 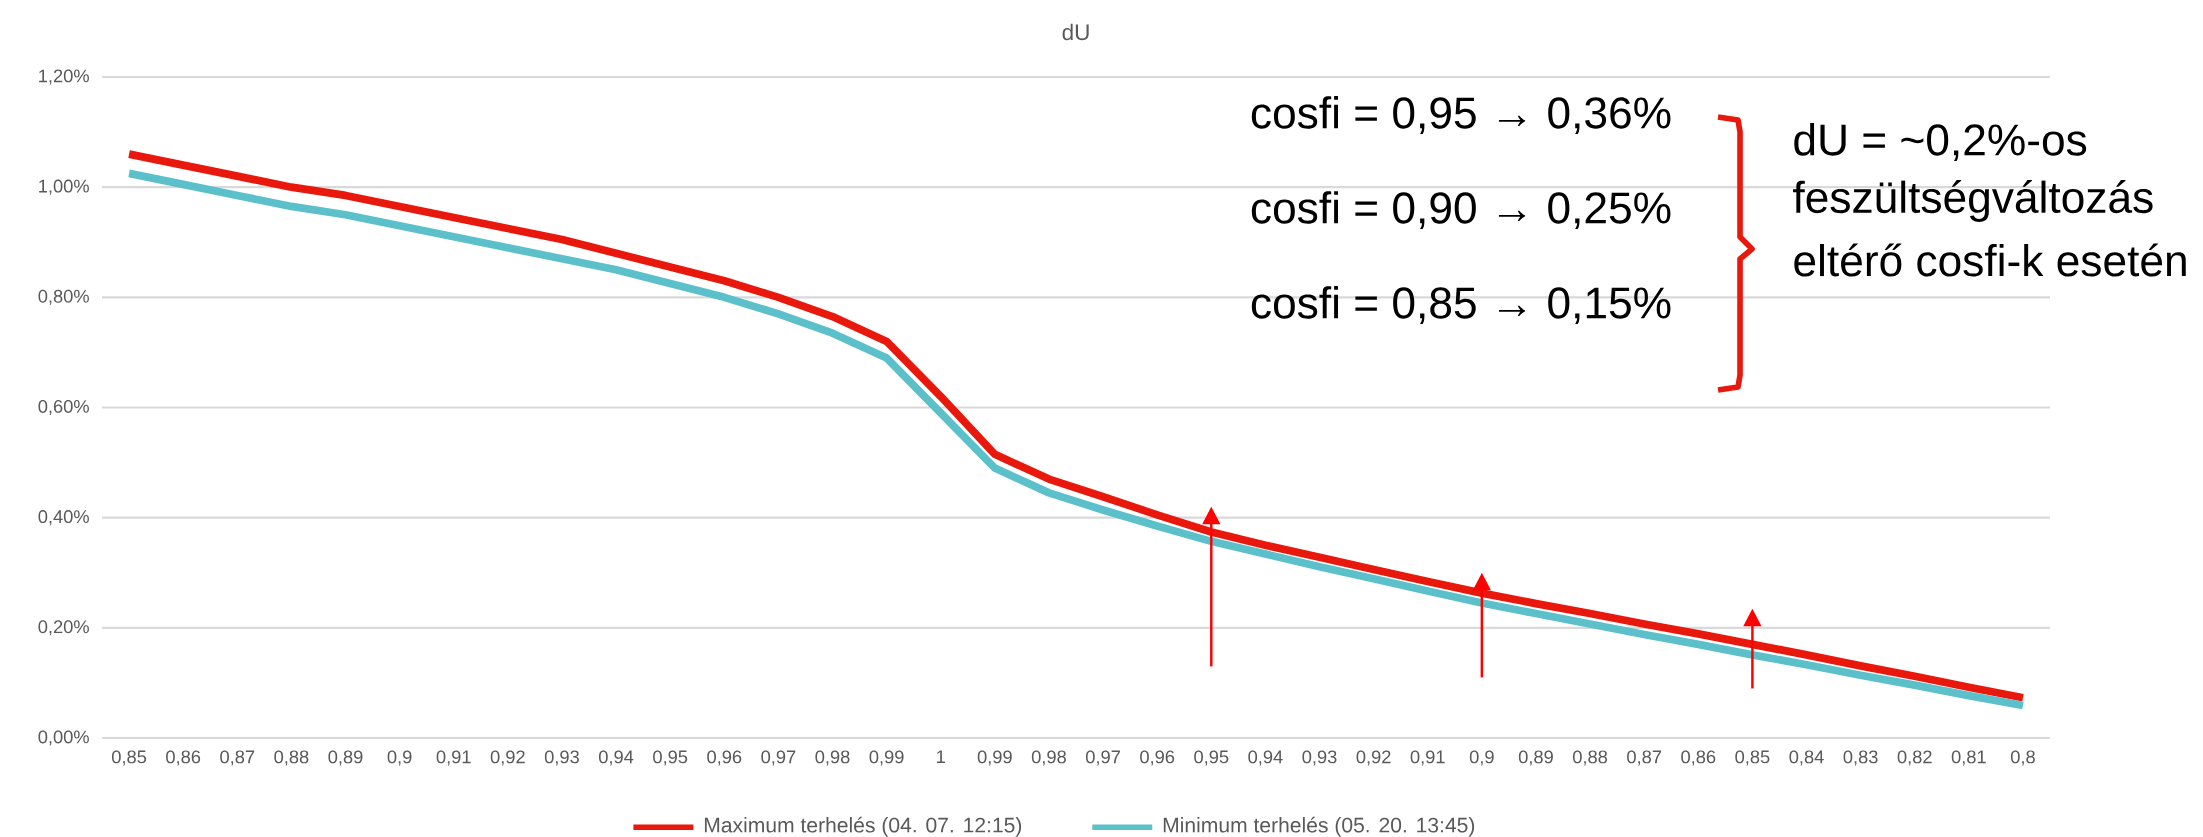 I want to click on annotation: eltérő cosfi-k esetén, so click(x=1990, y=260).